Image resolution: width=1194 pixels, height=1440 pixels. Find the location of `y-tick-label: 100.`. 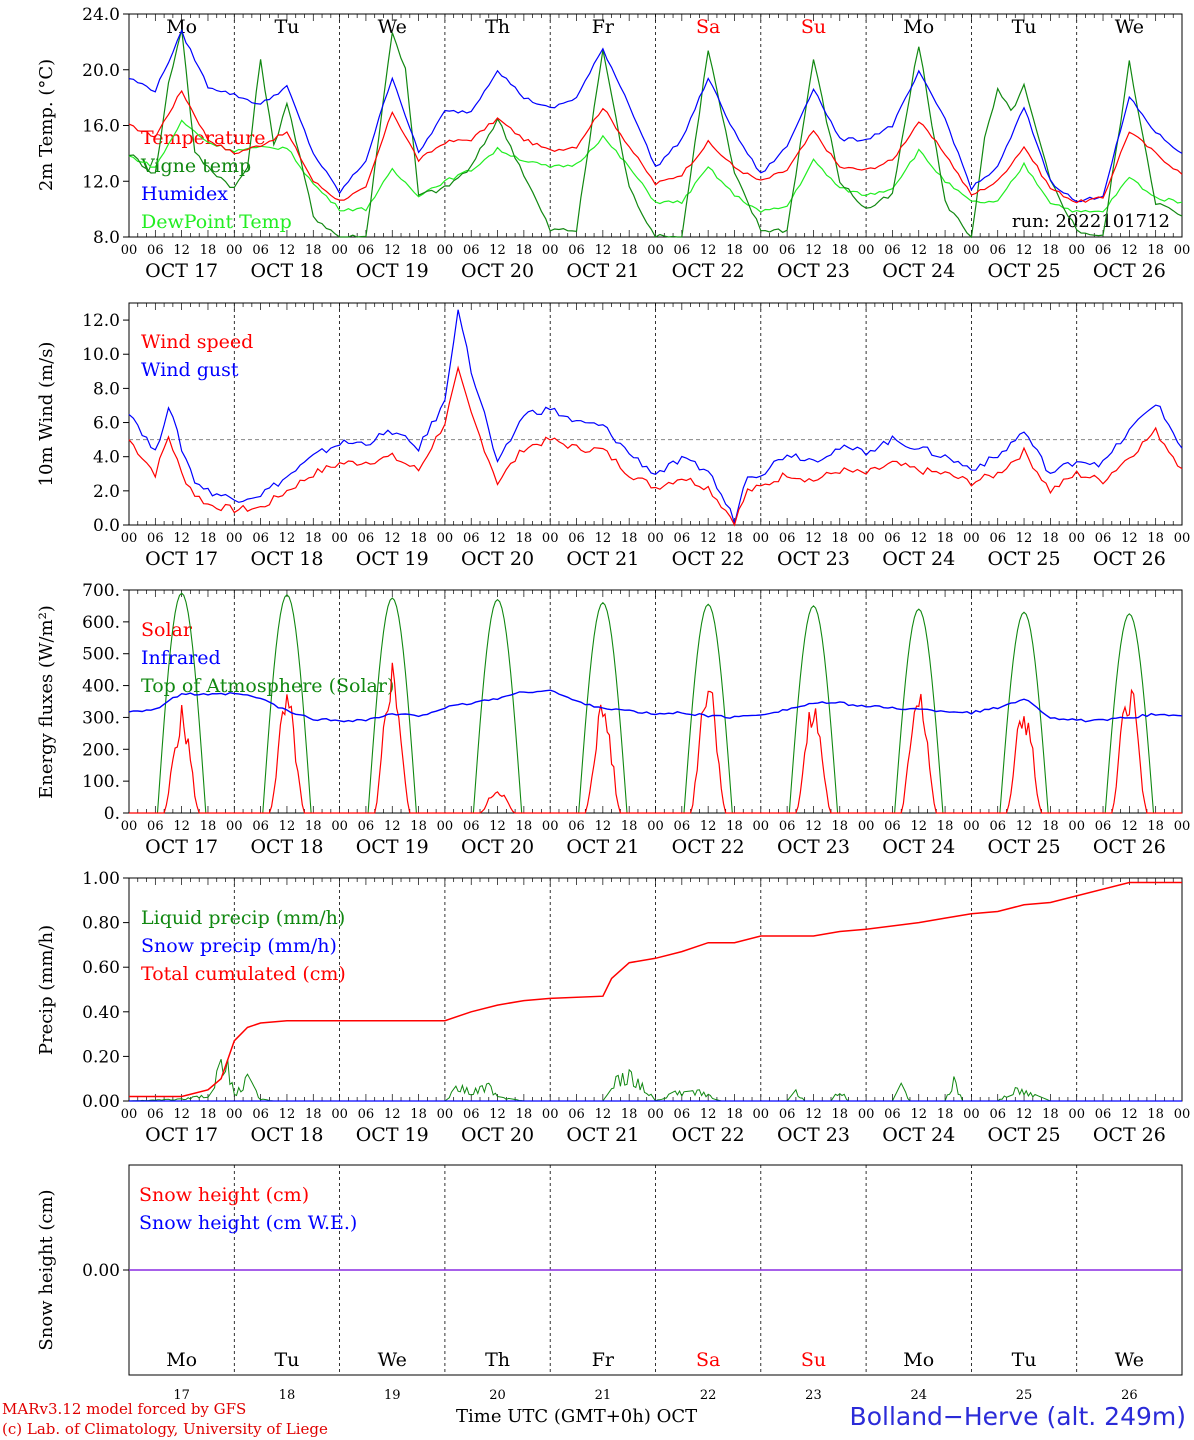

y-tick-label: 100. is located at coordinates (101, 782).